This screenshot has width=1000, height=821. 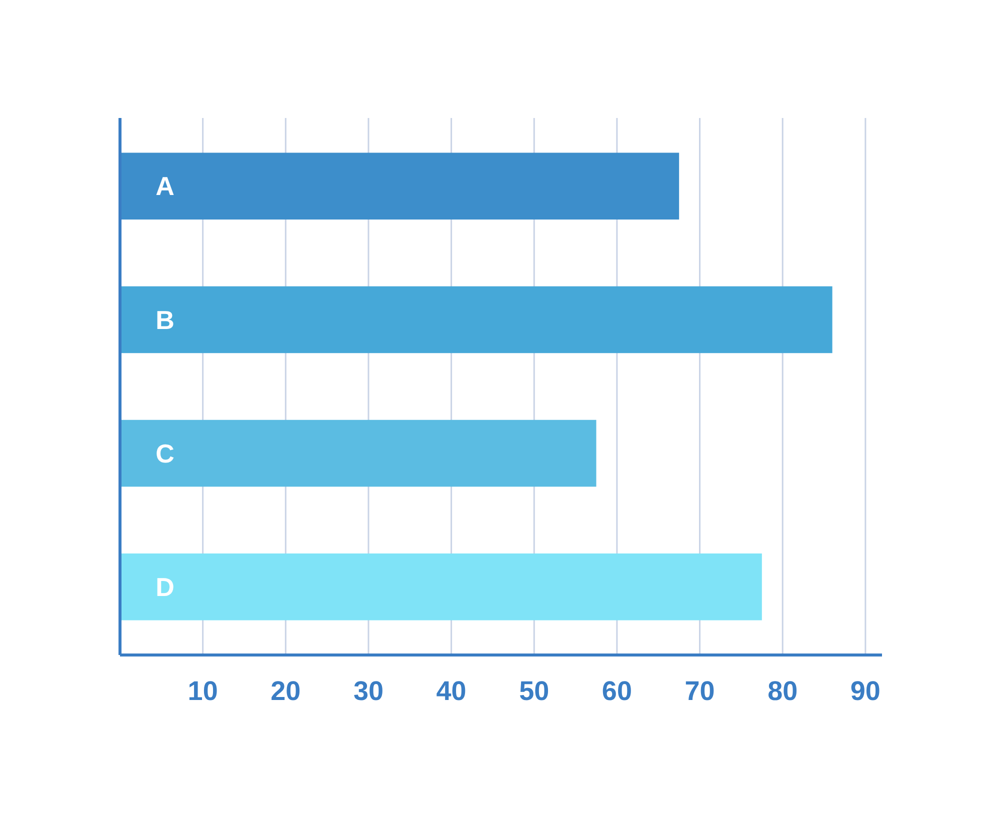 I want to click on x-tick-label: 40, so click(x=451, y=691).